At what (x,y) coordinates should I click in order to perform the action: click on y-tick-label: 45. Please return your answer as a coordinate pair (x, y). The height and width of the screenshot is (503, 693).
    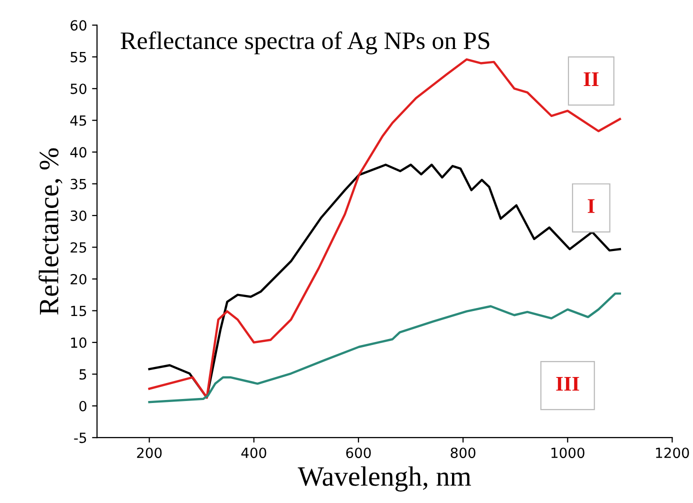
    Looking at the image, I should click on (78, 120).